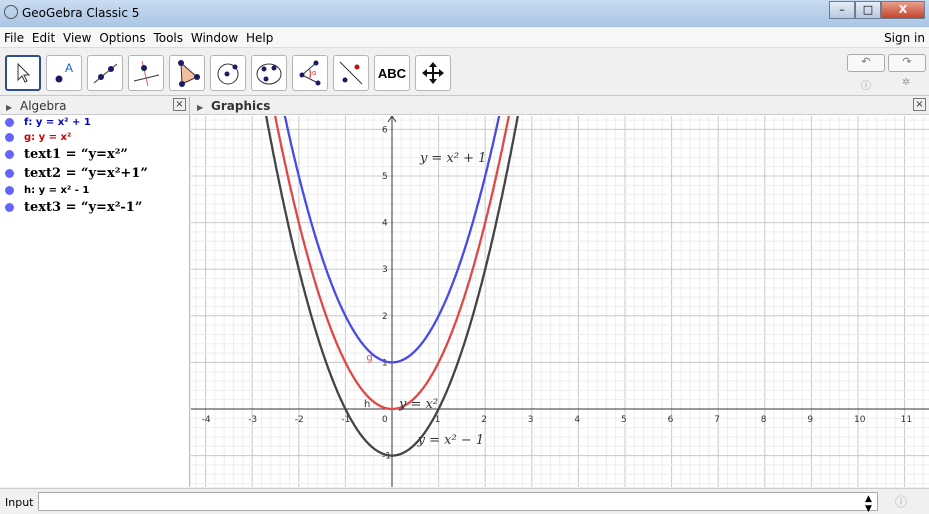 The image size is (929, 514). What do you see at coordinates (385, 317) in the screenshot?
I see `y-tick-label: 2` at bounding box center [385, 317].